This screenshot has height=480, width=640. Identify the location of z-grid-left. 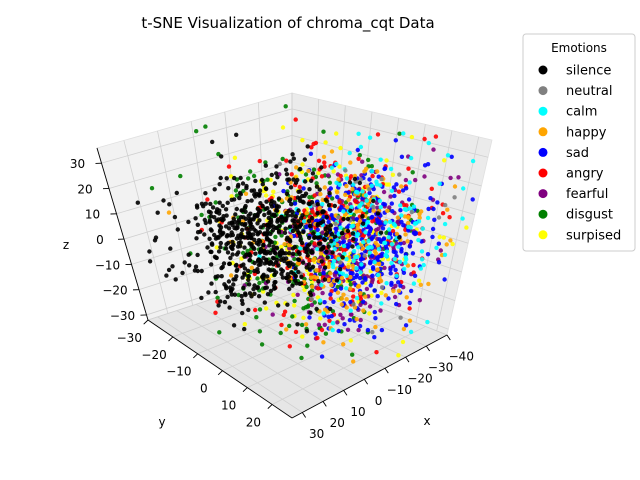
(197, 136).